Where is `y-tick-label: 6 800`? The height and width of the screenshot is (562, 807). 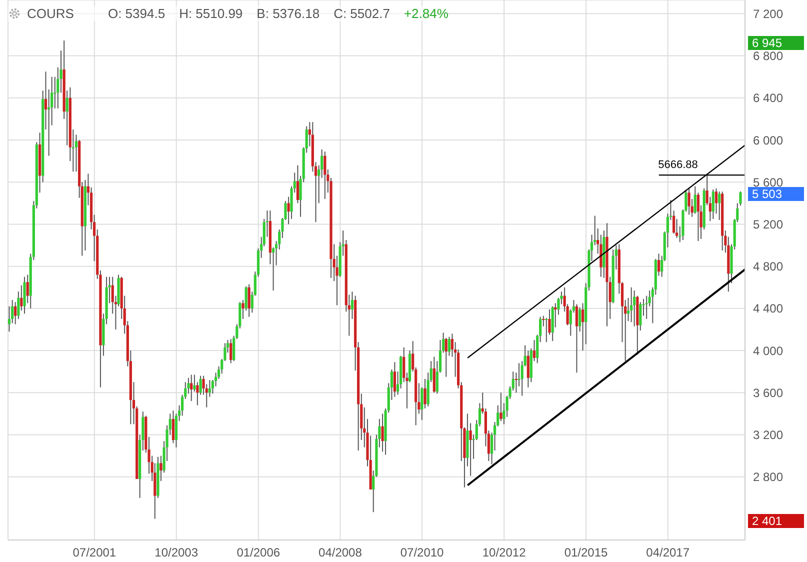
y-tick-label: 6 800 is located at coordinates (768, 56).